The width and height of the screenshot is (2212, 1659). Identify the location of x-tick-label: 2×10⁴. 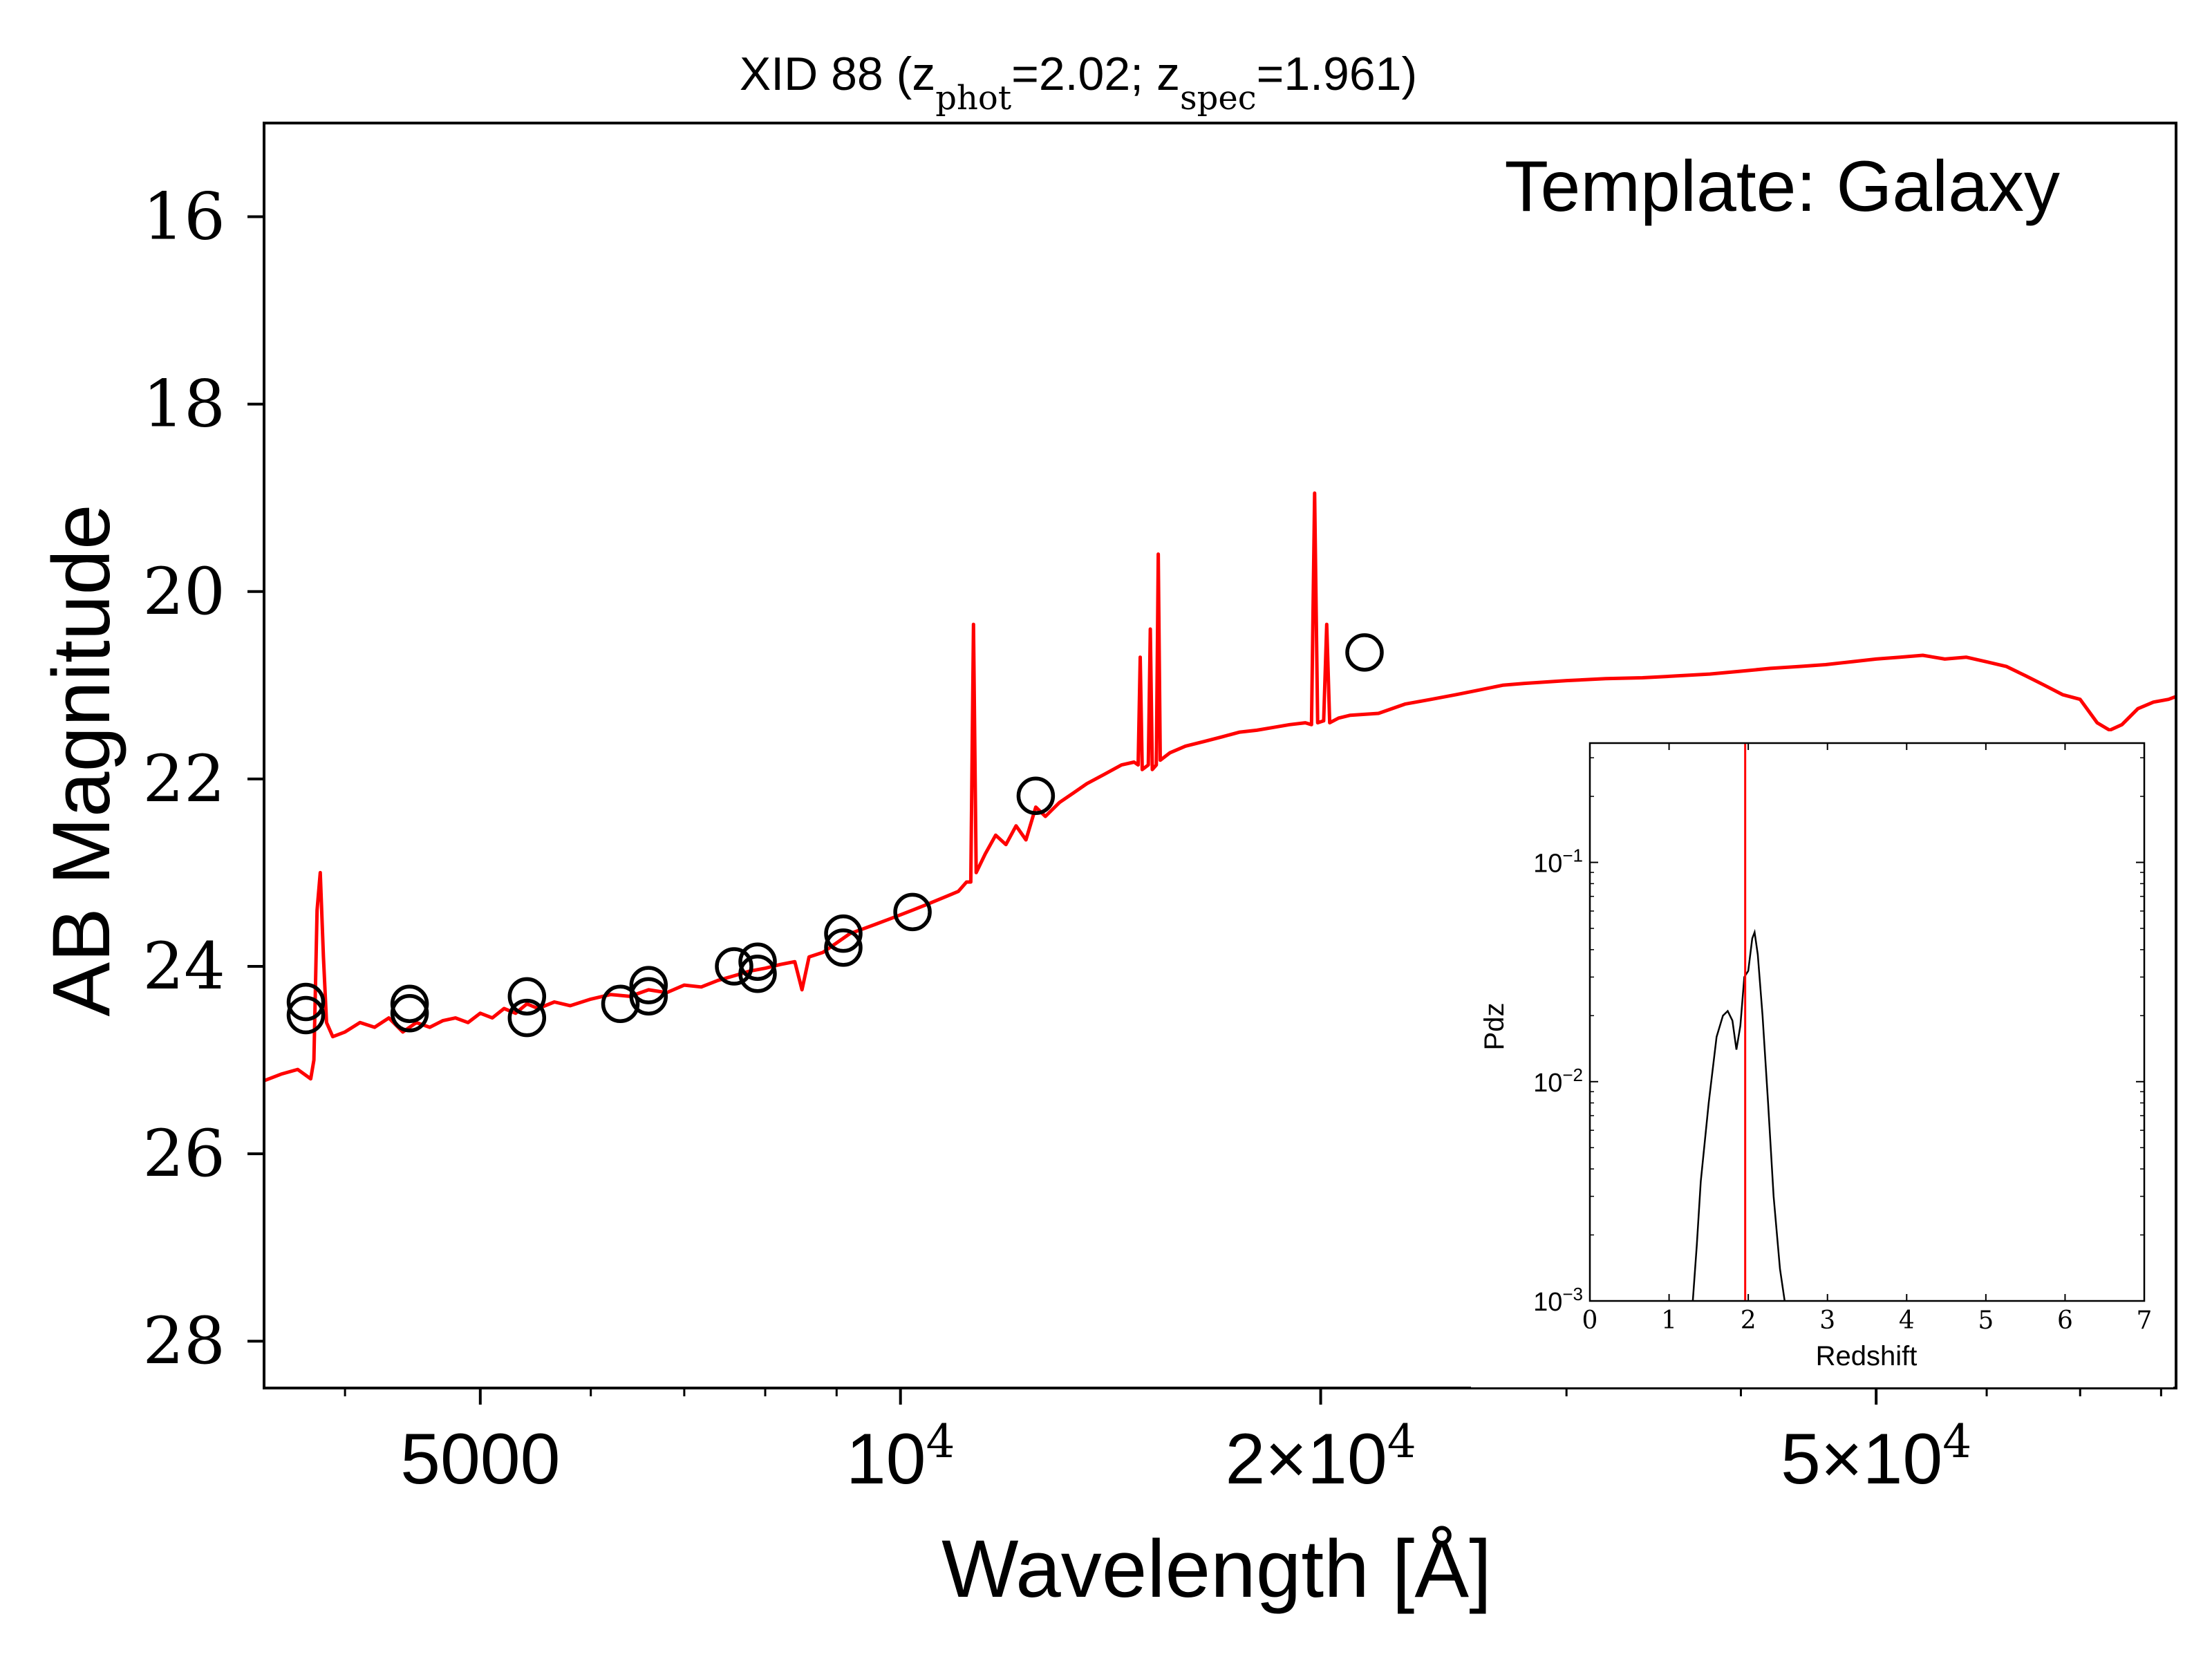
(1320, 1457).